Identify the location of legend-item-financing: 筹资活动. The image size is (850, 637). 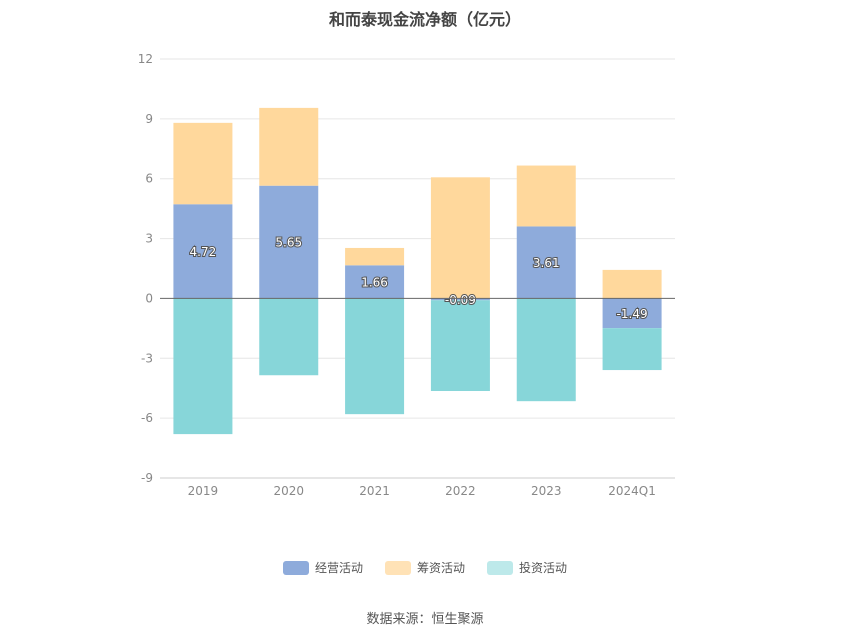
(424, 567).